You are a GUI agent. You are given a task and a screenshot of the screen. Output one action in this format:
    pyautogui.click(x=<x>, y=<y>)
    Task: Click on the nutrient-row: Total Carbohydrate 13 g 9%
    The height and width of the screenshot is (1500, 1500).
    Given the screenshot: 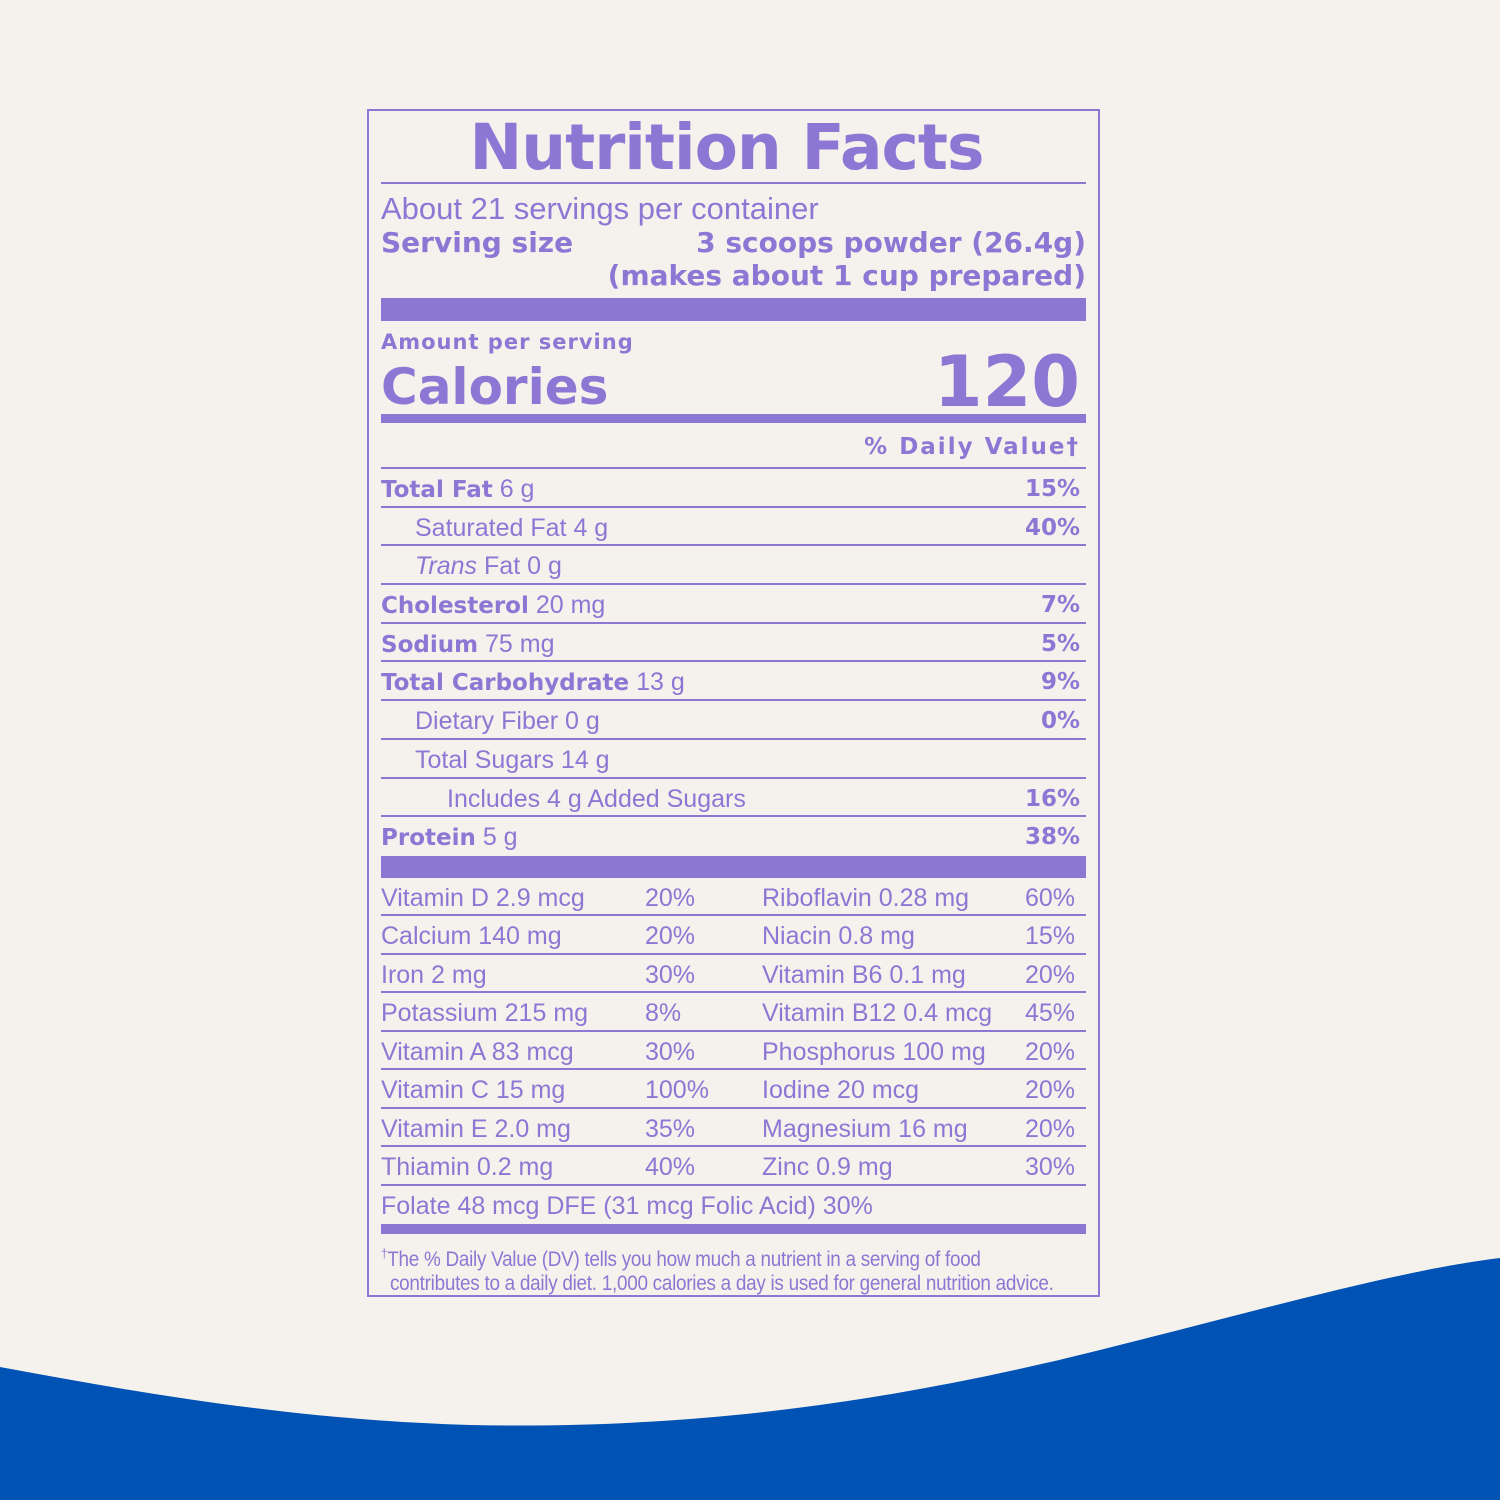 What is the action you would take?
    pyautogui.click(x=733, y=682)
    